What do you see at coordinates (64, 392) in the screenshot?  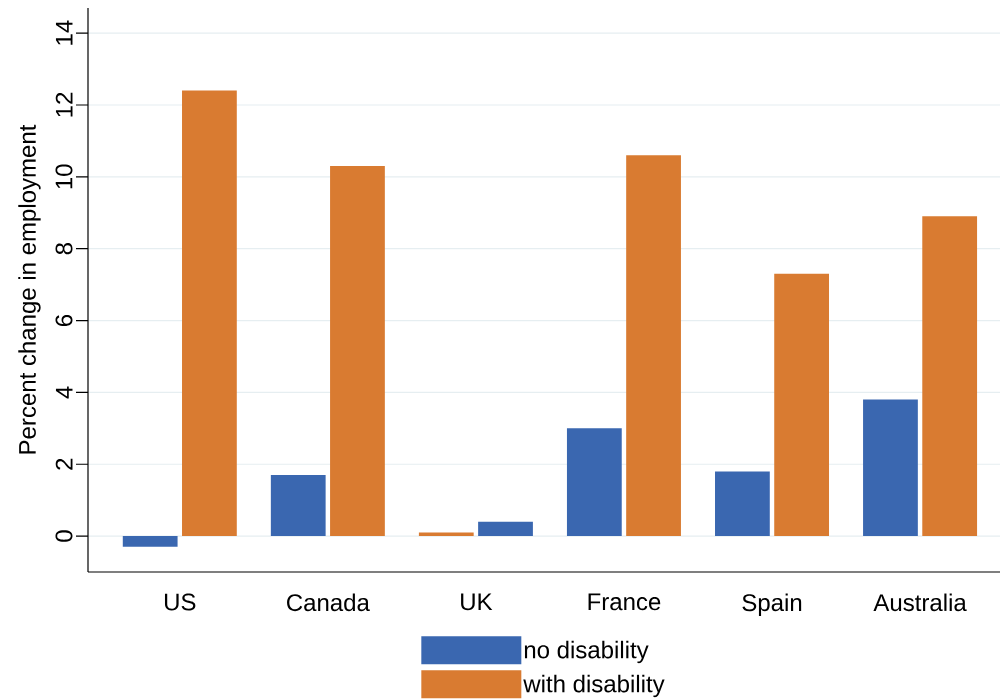 I see `y-tick-label: 4` at bounding box center [64, 392].